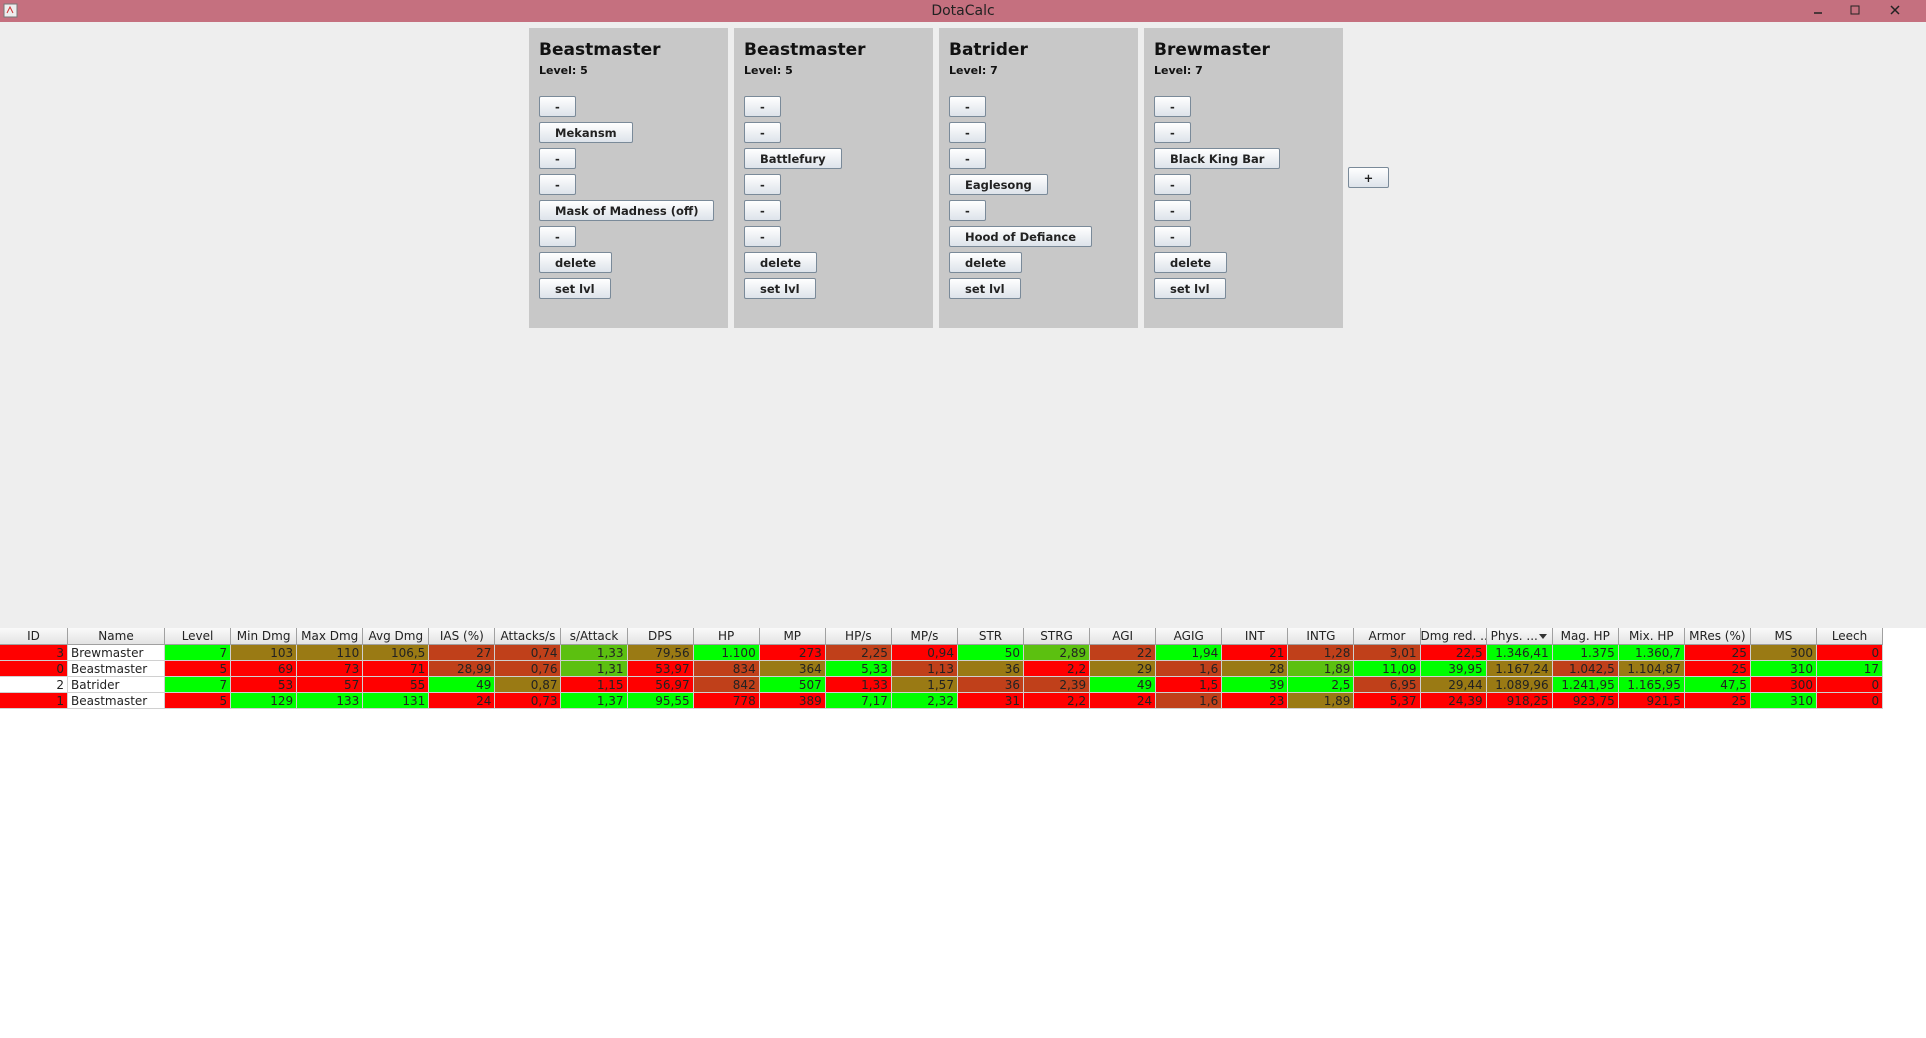  I want to click on table-cell: 310, so click(1783, 669).